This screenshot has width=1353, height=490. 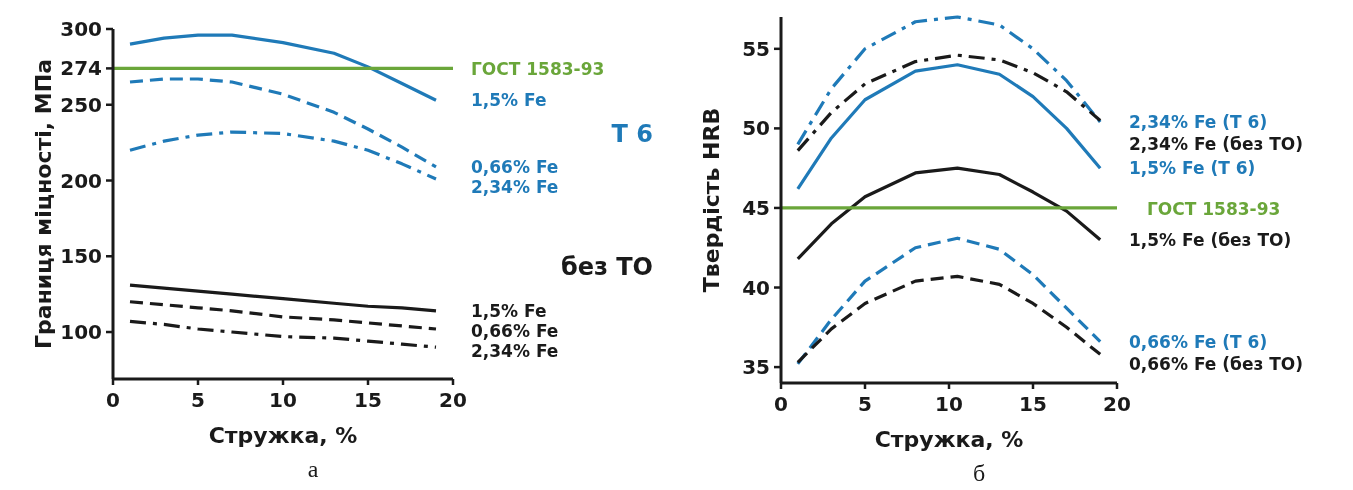 I want to click on y-tick-label: 40, so click(x=756, y=287).